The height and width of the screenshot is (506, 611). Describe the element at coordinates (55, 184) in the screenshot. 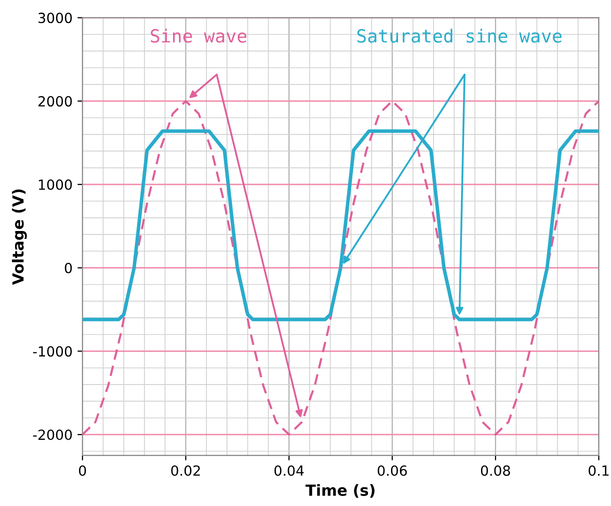

I see `y-tick-label: 1000` at that location.